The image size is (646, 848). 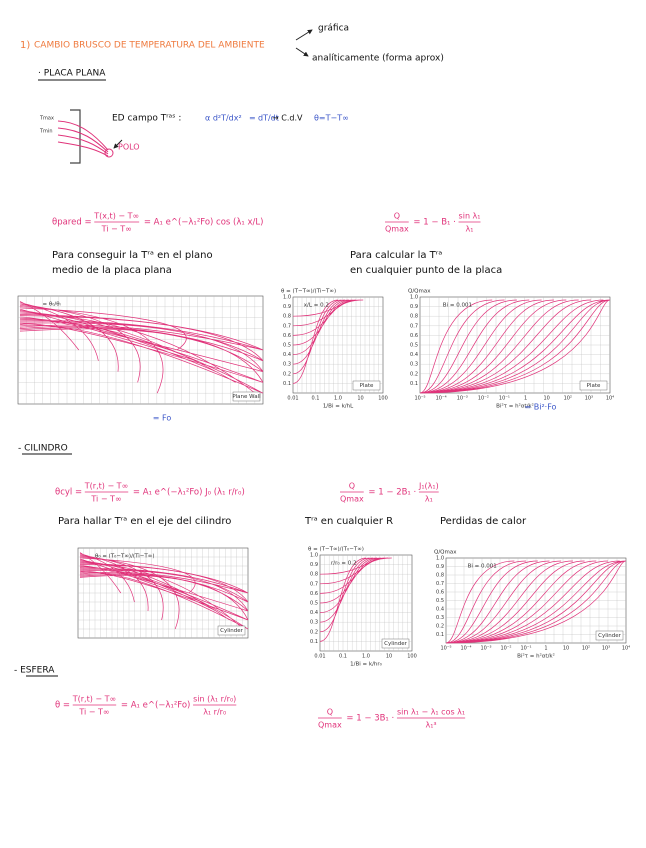 I want to click on formula-part: θ =, so click(x=64, y=706).